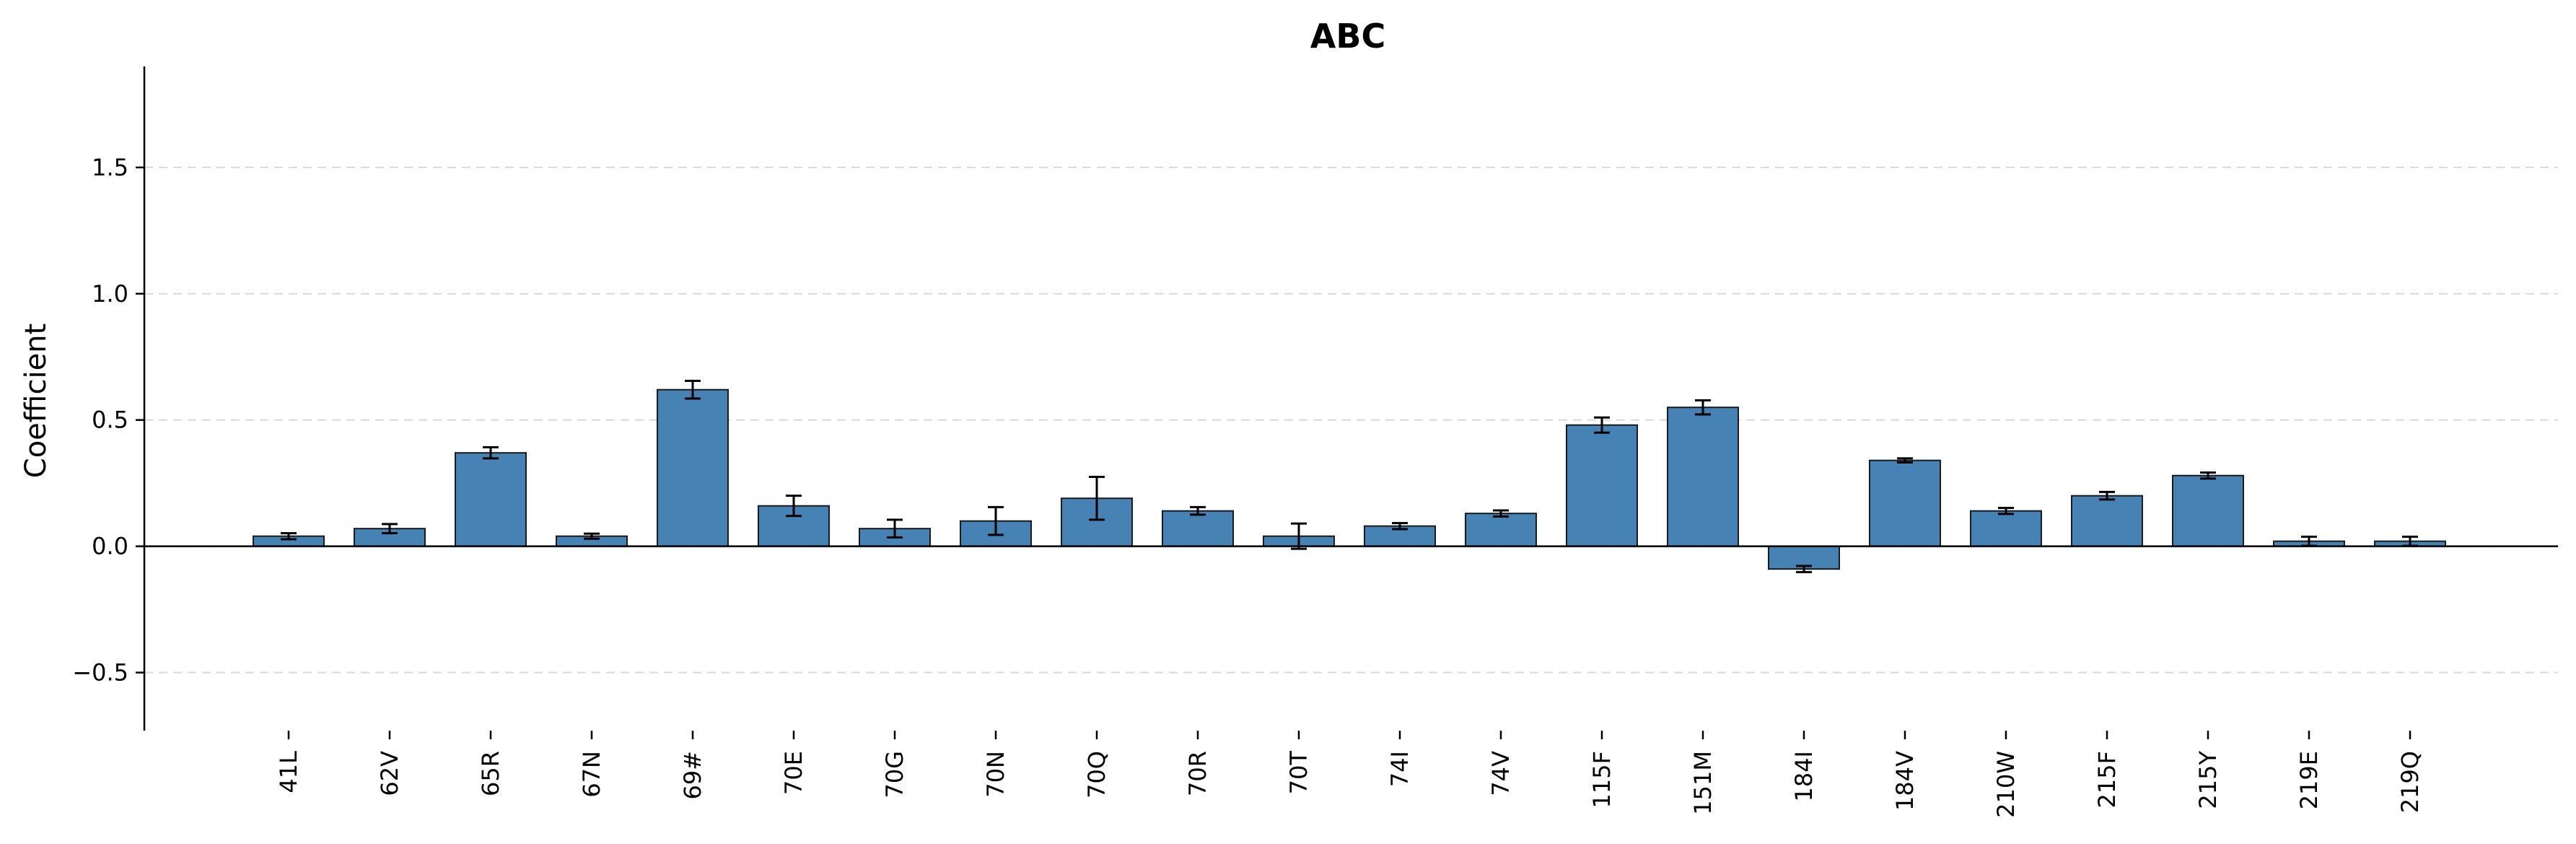 Image resolution: width=2576 pixels, height=844 pixels. What do you see at coordinates (1703, 783) in the screenshot?
I see `x-tick-label-151M: 151M` at bounding box center [1703, 783].